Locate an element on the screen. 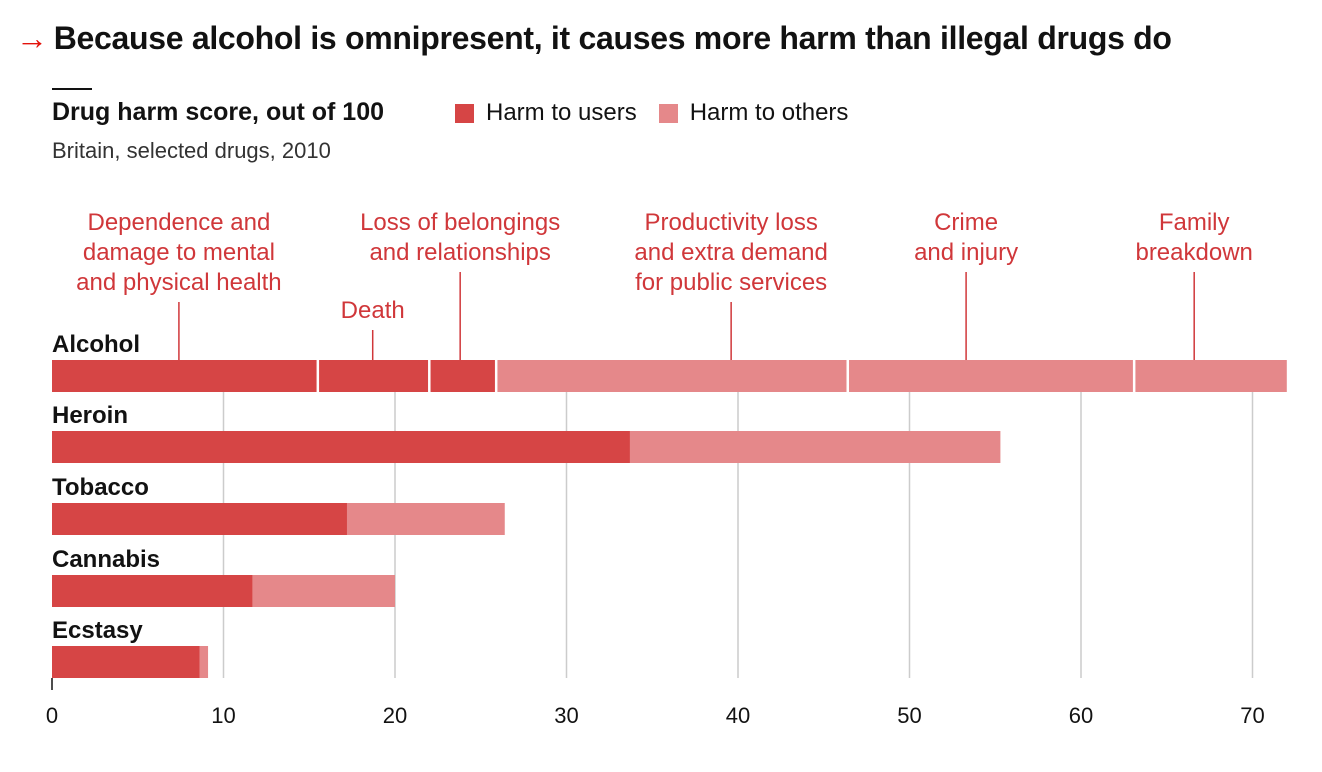 This screenshot has height=772, width=1322. annotation-label: and relationships is located at coordinates (459, 252).